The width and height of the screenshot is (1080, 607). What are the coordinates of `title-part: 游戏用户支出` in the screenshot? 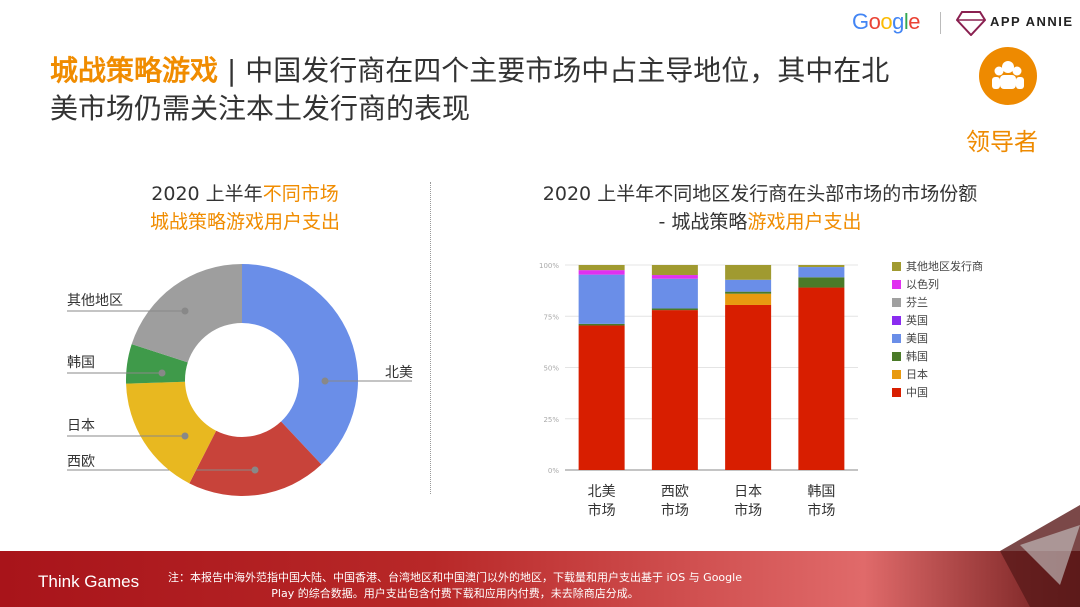 It's located at (804, 222).